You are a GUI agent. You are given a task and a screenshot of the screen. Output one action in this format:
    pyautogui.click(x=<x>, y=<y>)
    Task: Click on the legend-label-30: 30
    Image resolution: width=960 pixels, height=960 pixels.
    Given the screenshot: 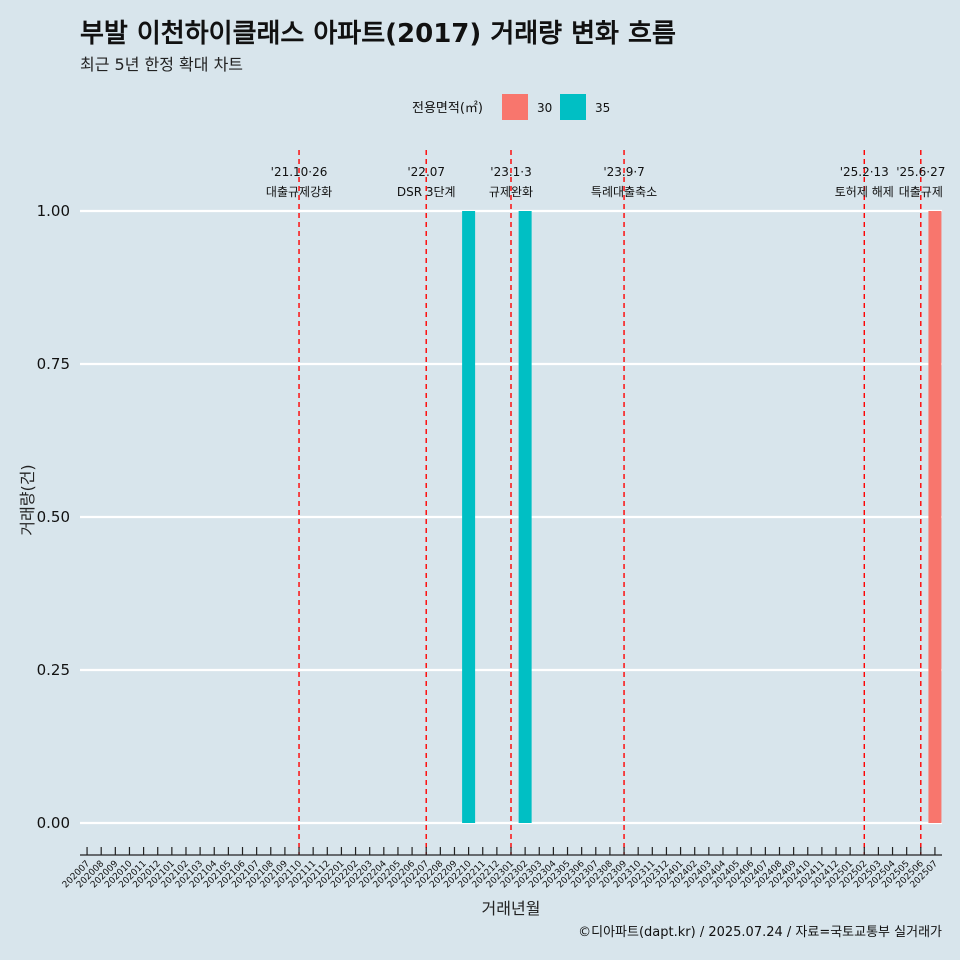 What is the action you would take?
    pyautogui.click(x=544, y=108)
    